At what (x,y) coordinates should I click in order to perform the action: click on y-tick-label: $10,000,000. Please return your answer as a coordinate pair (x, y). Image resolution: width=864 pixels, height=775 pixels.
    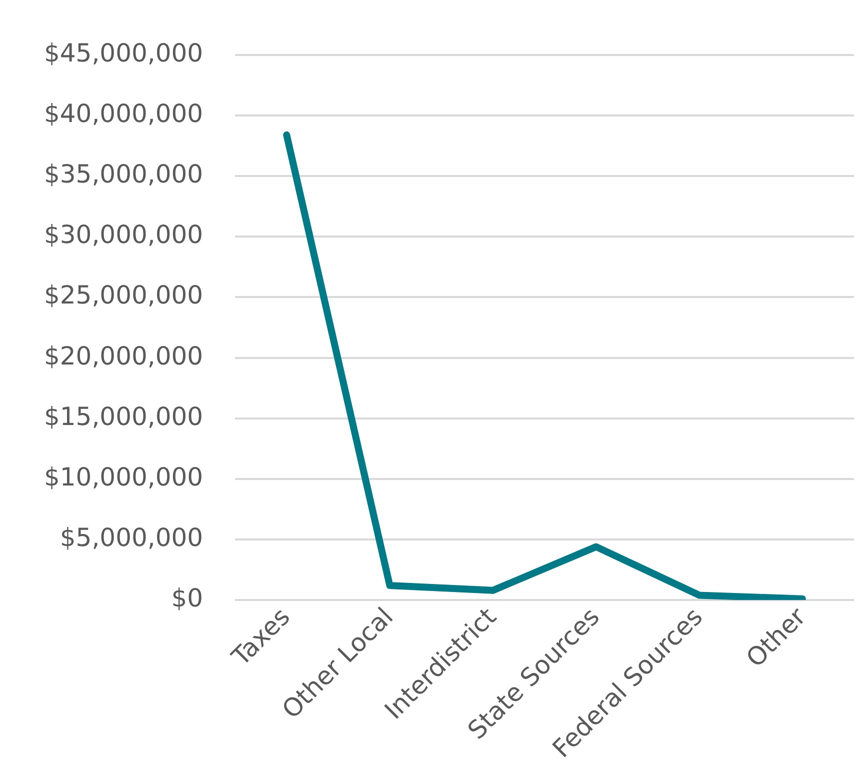
    Looking at the image, I should click on (124, 477).